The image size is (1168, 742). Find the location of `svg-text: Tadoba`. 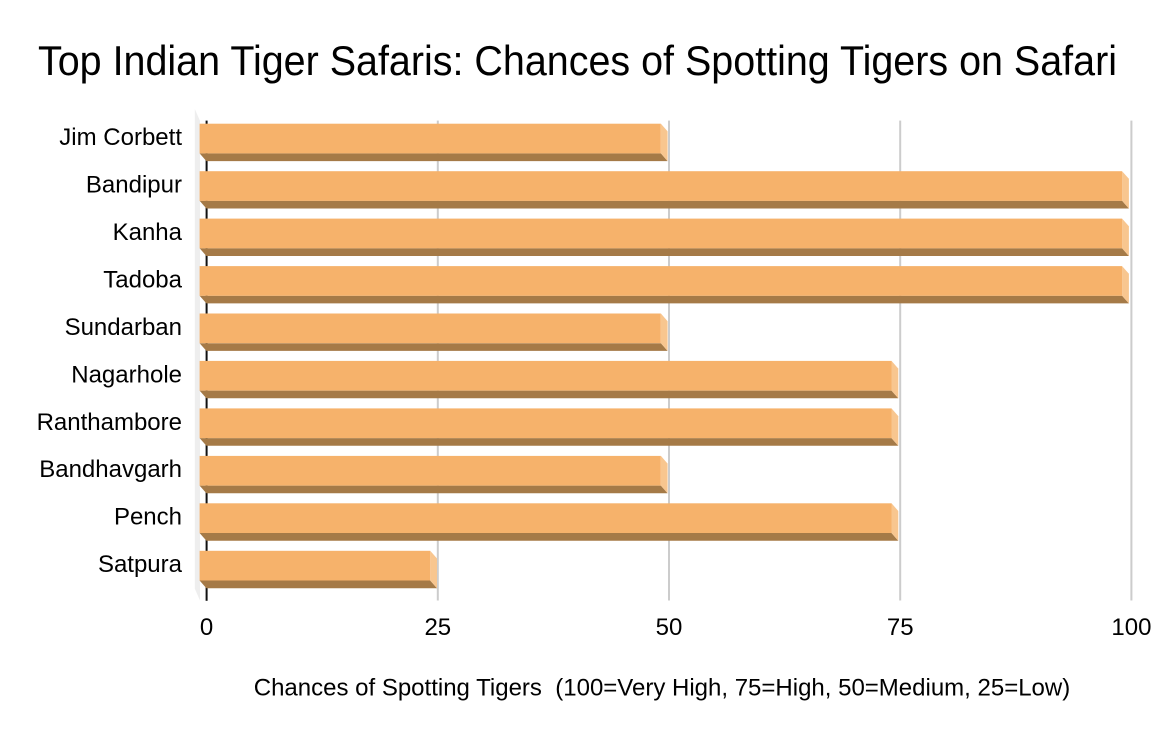

svg-text: Tadoba is located at coordinates (142, 280).